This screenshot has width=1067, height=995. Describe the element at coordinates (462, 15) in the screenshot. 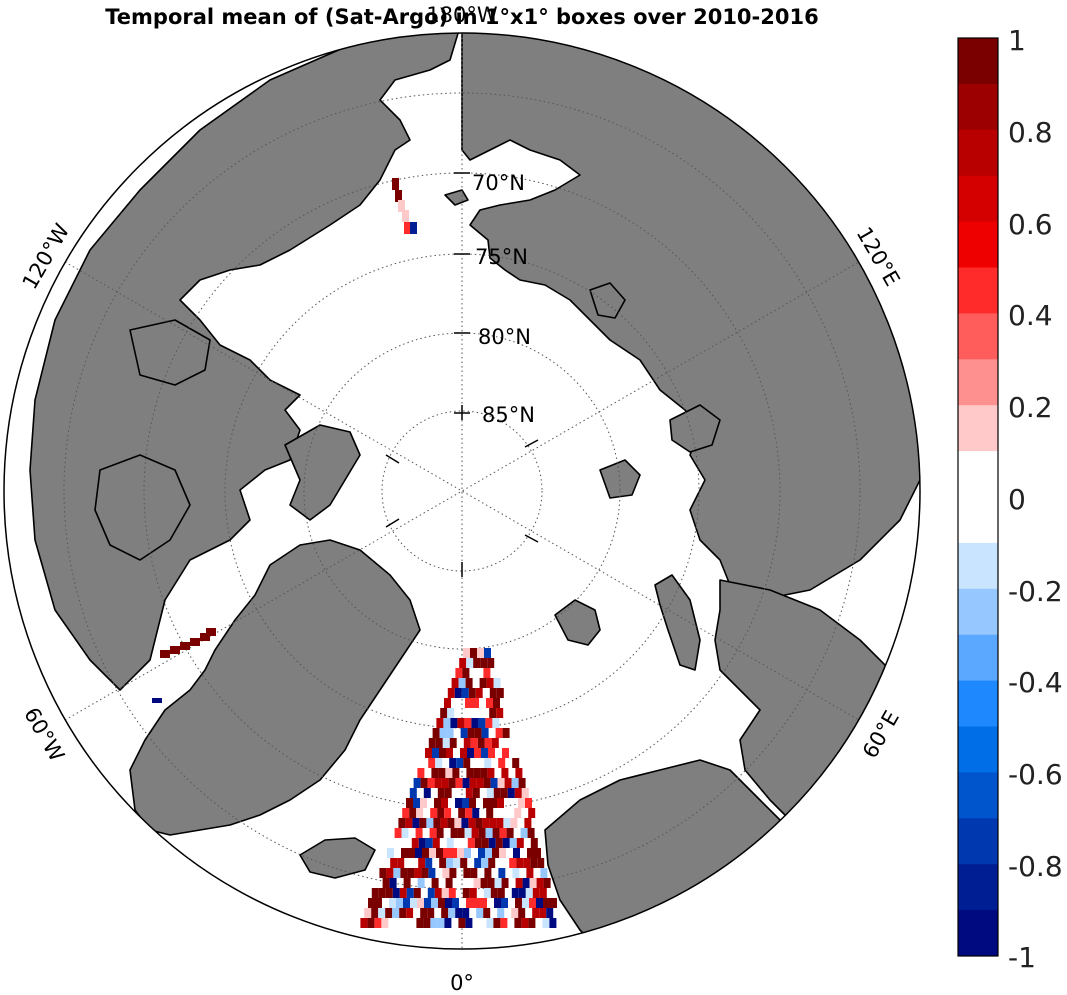

I see `lon-label-180: 180°W` at that location.